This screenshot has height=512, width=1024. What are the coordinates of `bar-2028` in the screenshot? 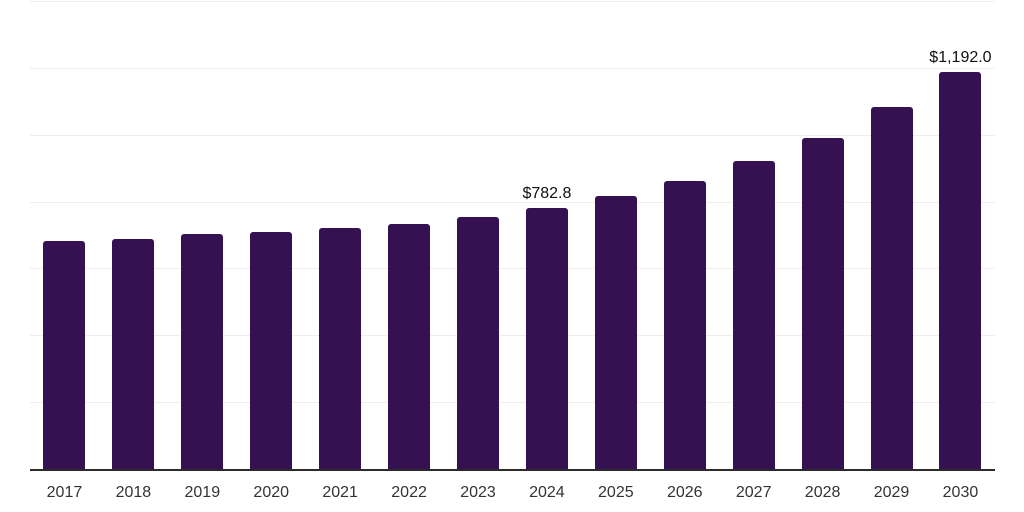 It's located at (822, 303).